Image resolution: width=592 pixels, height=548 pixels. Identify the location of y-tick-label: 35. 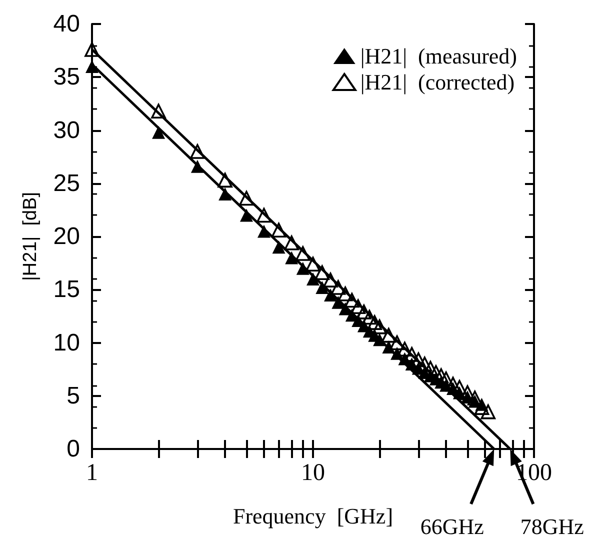
(66, 77).